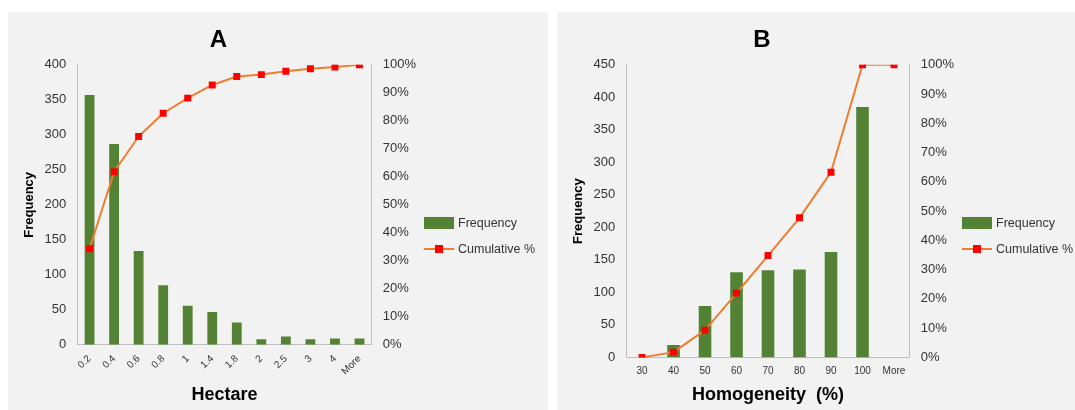  What do you see at coordinates (604, 64) in the screenshot?
I see `y-tick-label: 450` at bounding box center [604, 64].